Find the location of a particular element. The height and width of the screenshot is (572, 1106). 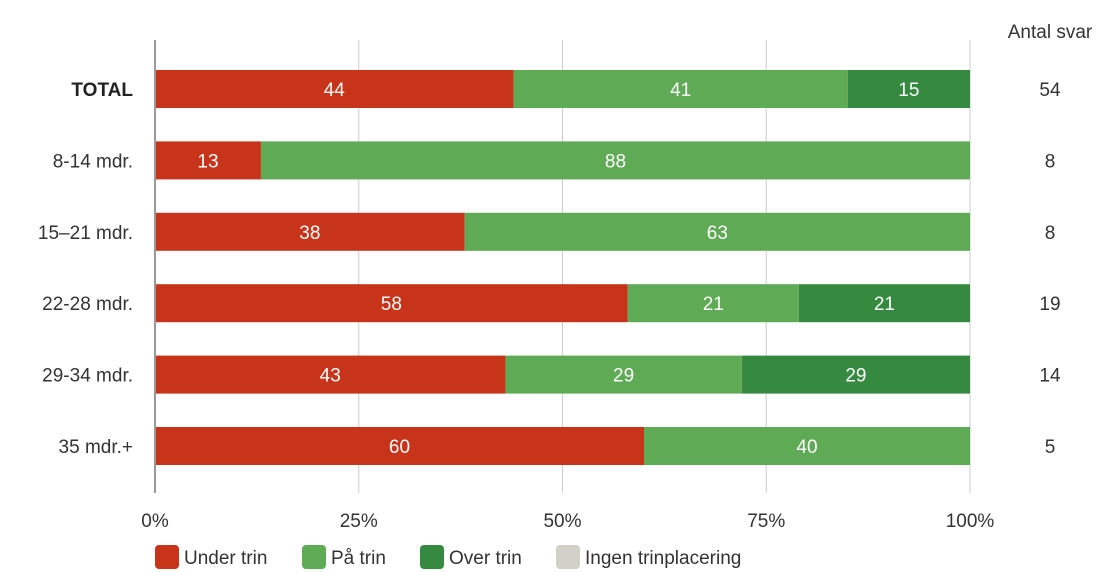

count-value: 54 is located at coordinates (1050, 90).